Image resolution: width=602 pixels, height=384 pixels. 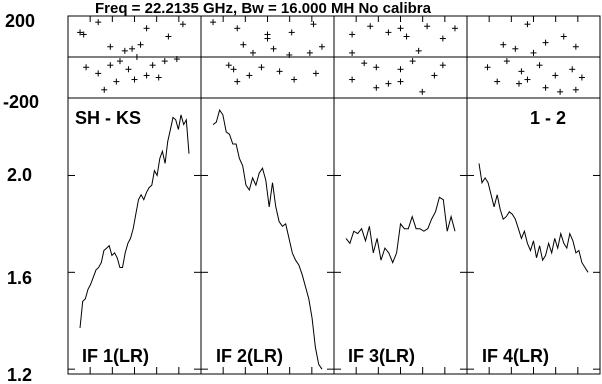 I want to click on polarization-label: 1 - 2, so click(x=548, y=118).